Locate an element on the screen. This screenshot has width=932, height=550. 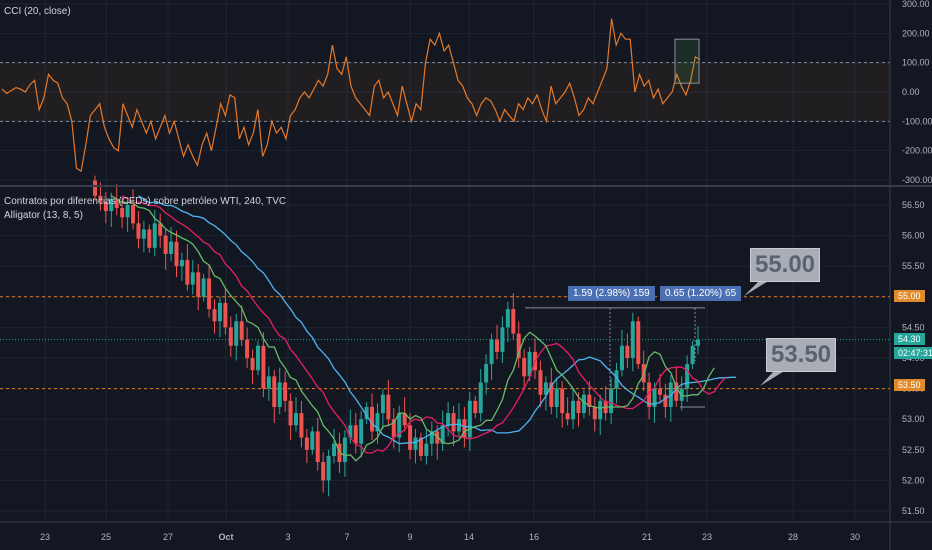
price-tag-55: 55.00 is located at coordinates (909, 296).